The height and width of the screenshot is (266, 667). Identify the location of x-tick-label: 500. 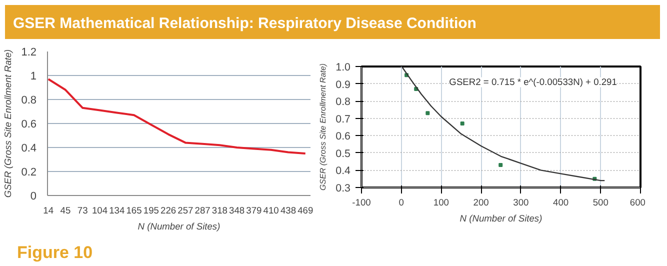
(600, 203).